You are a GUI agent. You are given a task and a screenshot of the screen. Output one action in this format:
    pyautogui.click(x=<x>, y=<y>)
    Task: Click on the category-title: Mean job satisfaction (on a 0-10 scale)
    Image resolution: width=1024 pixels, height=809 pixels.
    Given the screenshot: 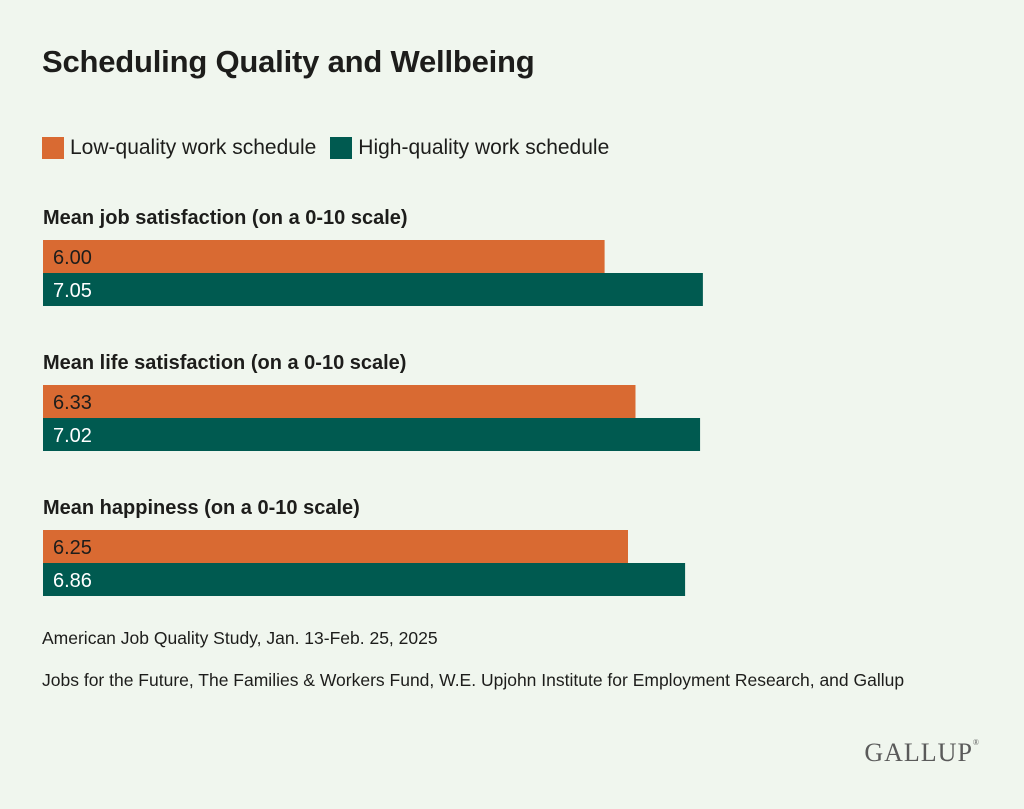 What is the action you would take?
    pyautogui.click(x=225, y=218)
    